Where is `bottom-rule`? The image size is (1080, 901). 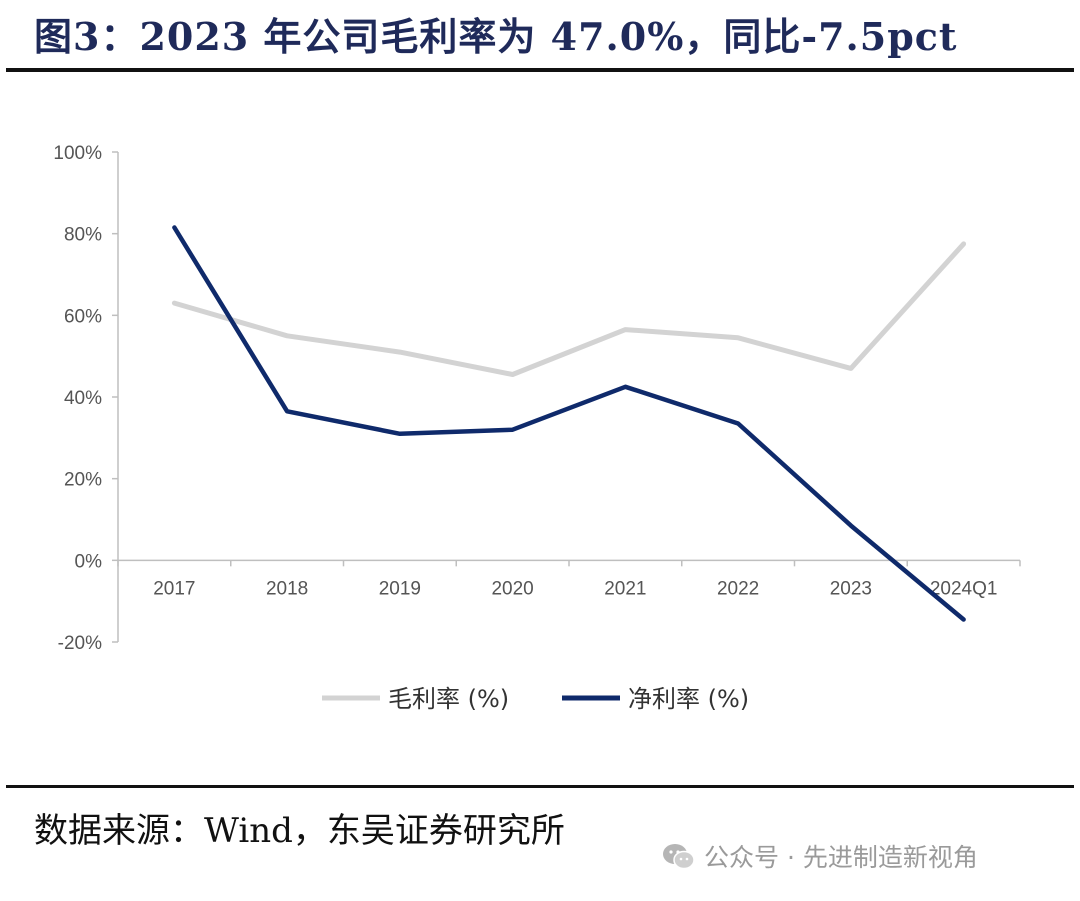 bottom-rule is located at coordinates (540, 786).